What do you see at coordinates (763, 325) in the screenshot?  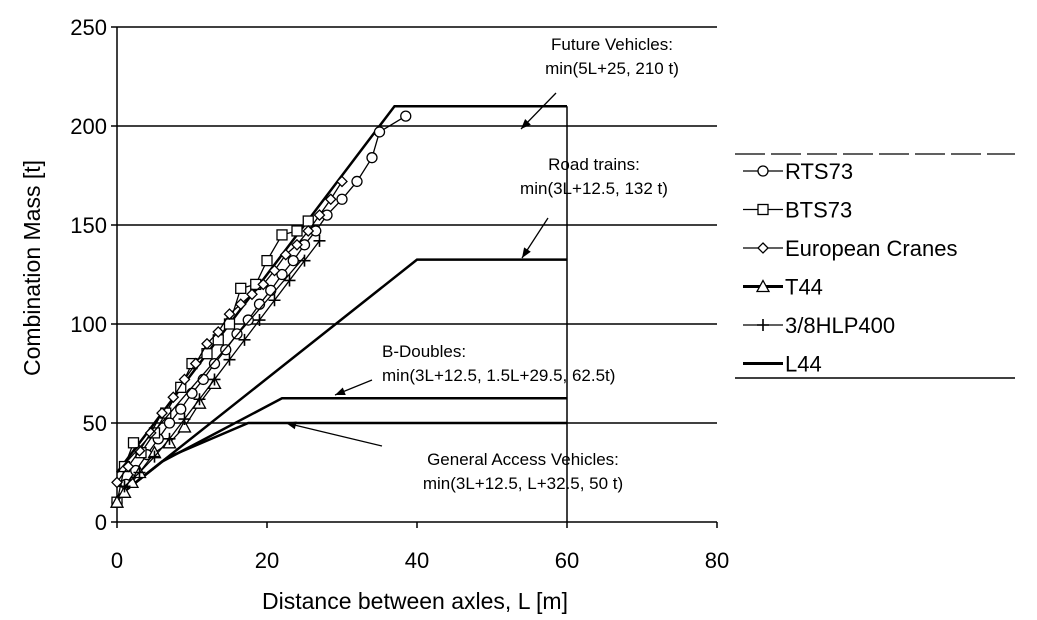 I see `legend-marker-3-8hlp400` at bounding box center [763, 325].